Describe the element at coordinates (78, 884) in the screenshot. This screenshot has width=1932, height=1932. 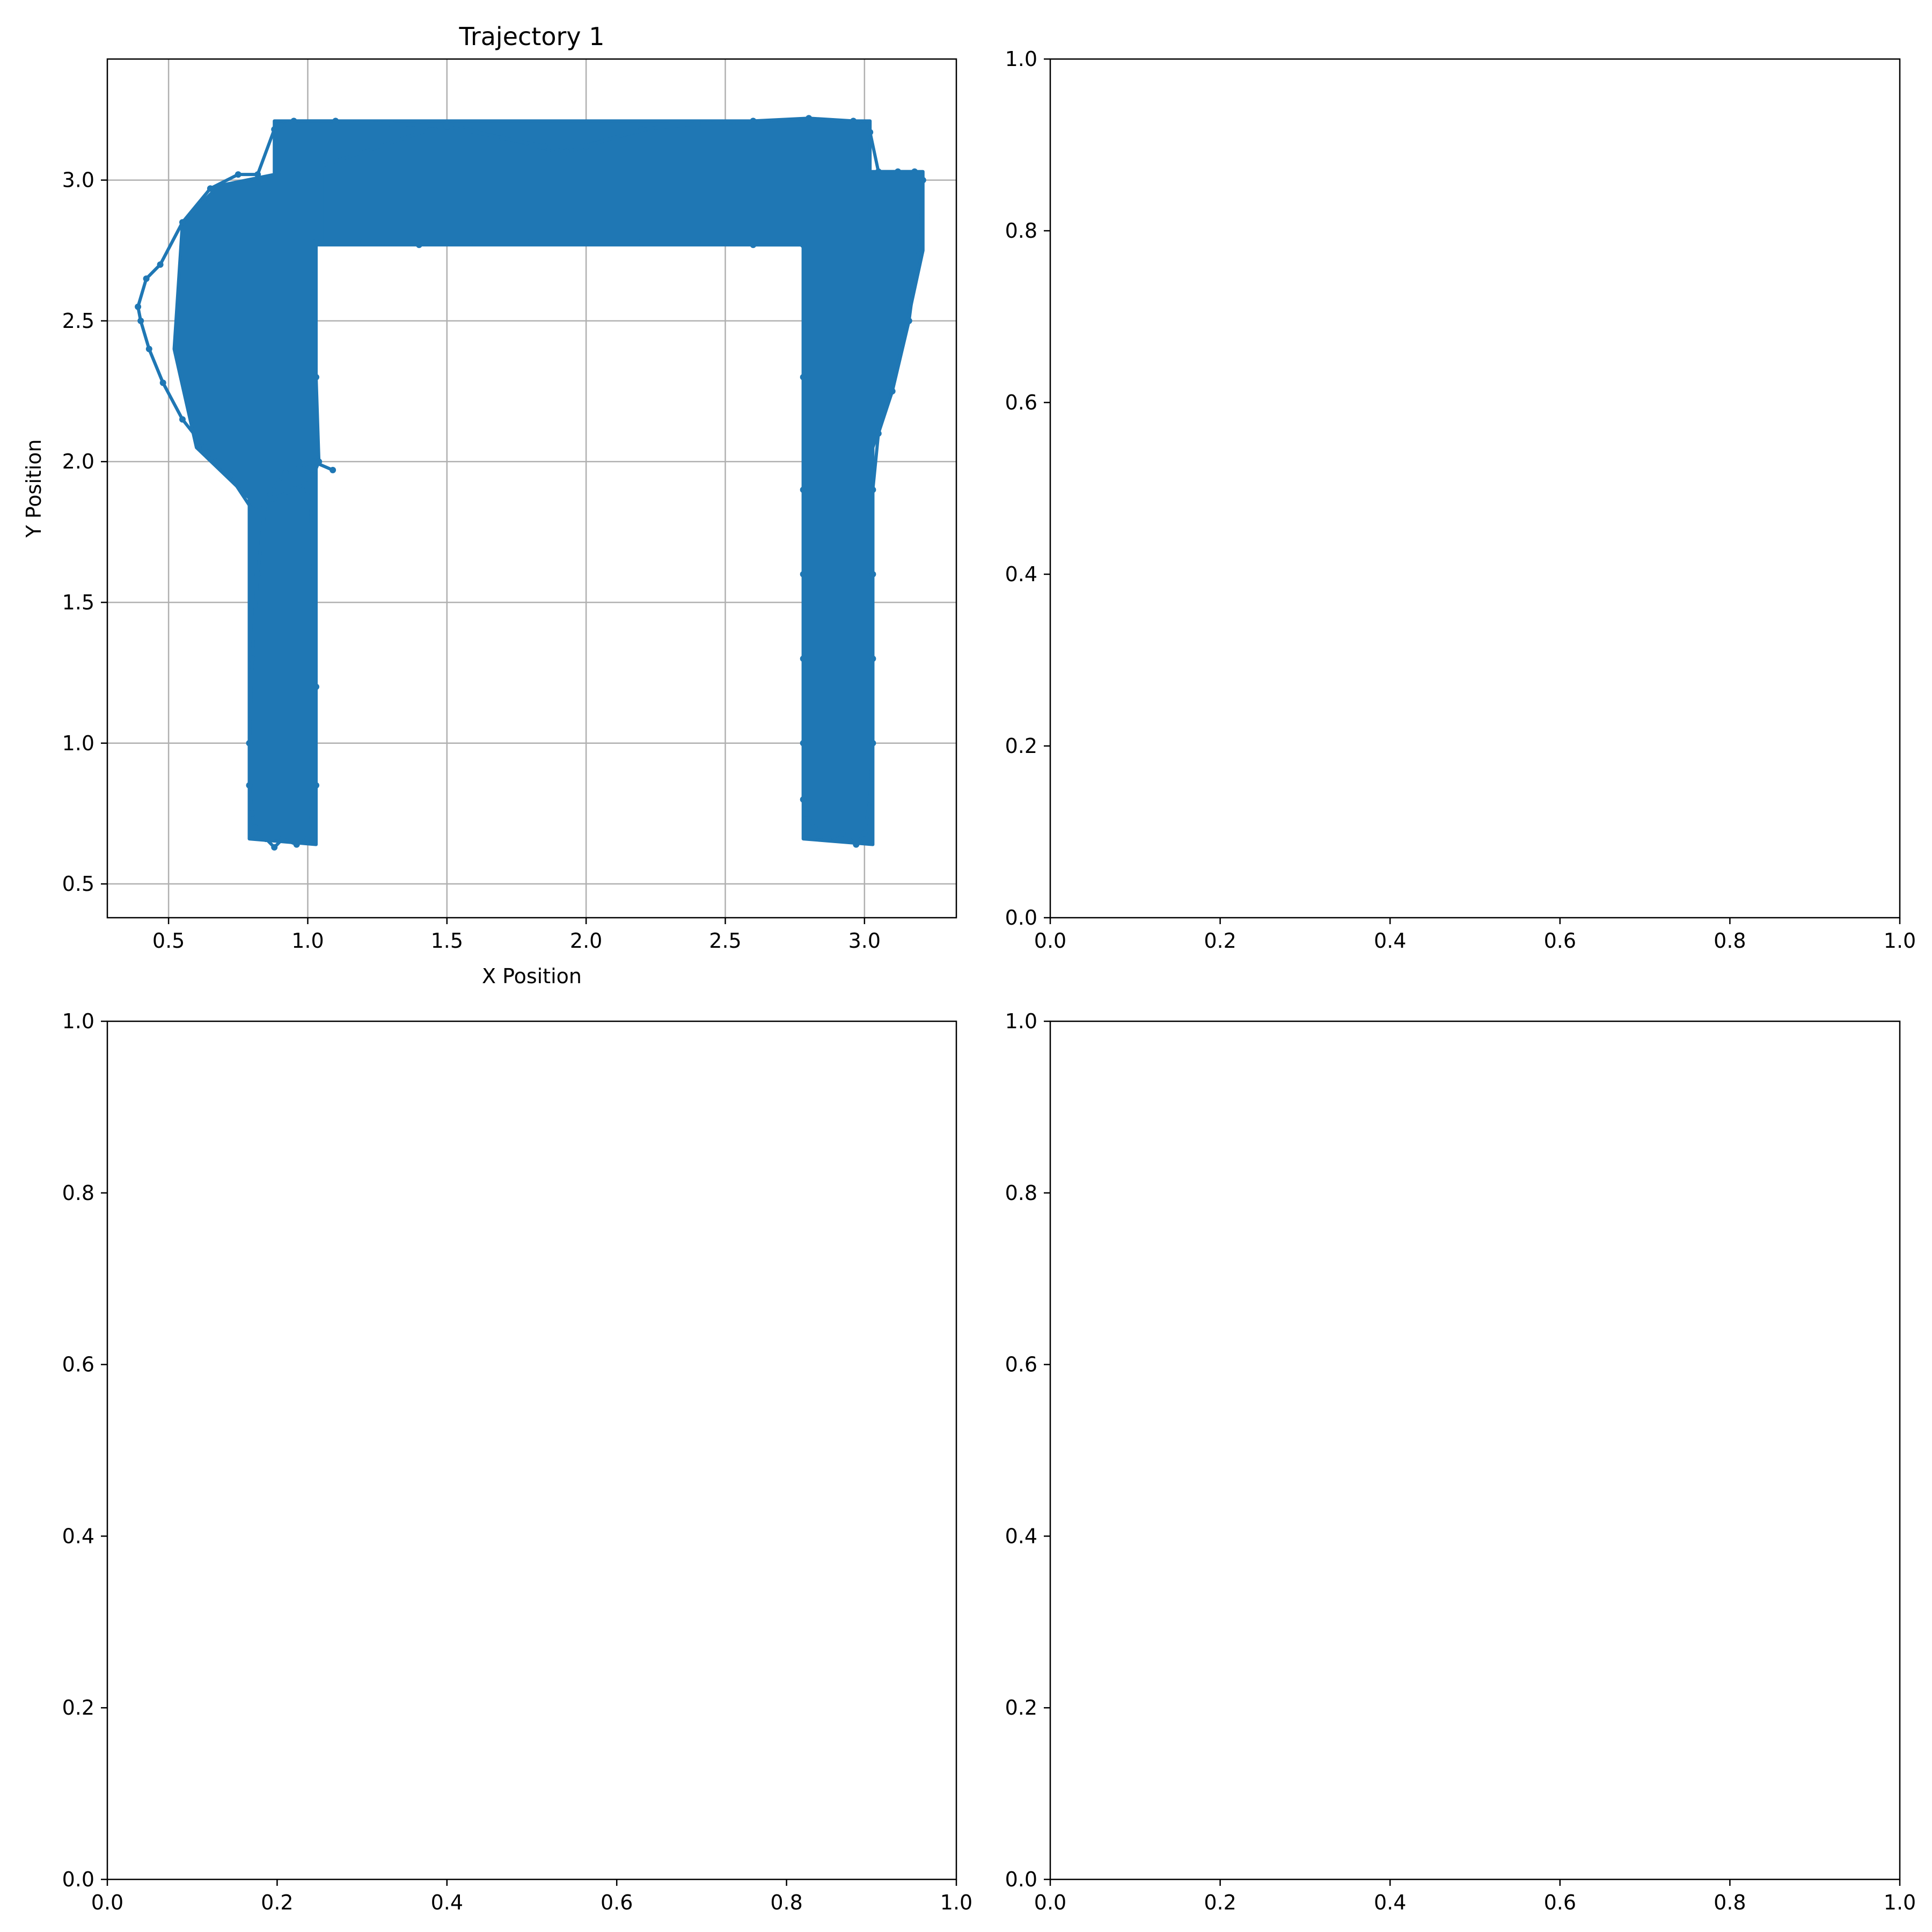
I see `y-tick-label: 0.5` at that location.